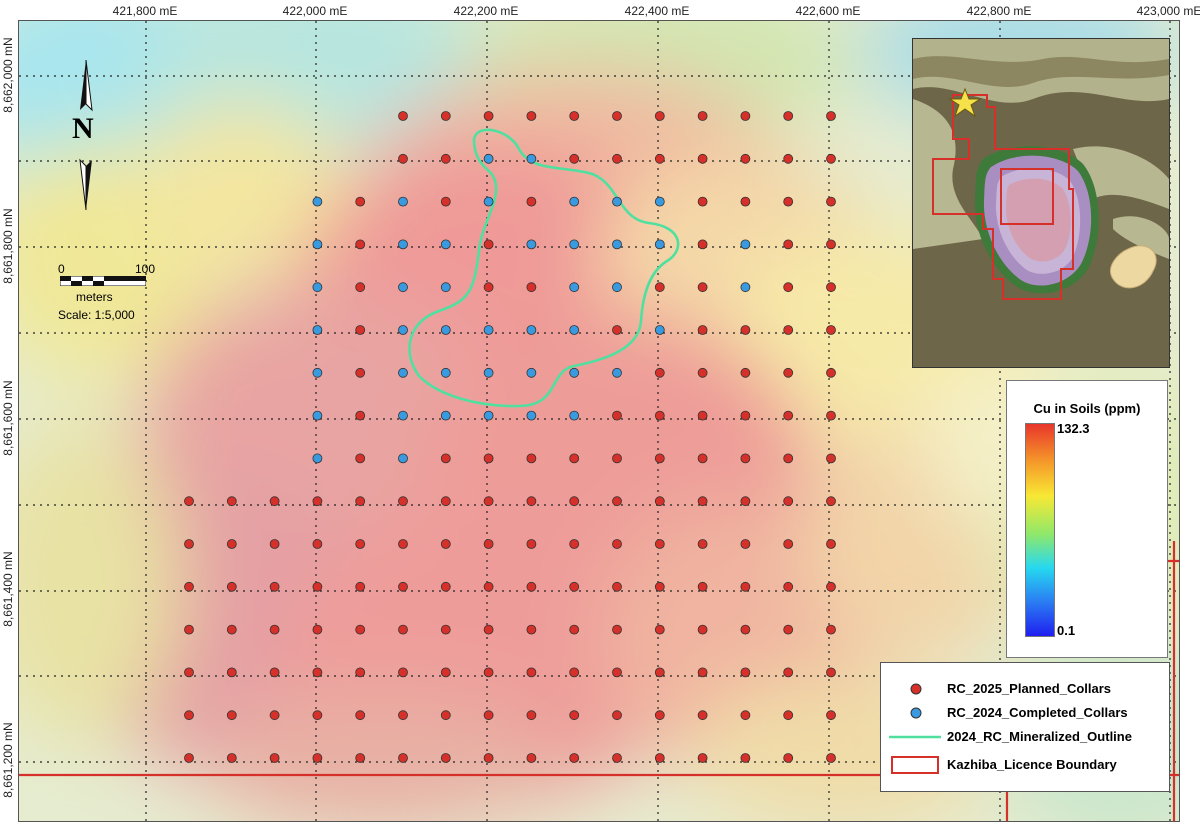  I want to click on northing-tick: 8,661,400 mN, so click(8, 589).